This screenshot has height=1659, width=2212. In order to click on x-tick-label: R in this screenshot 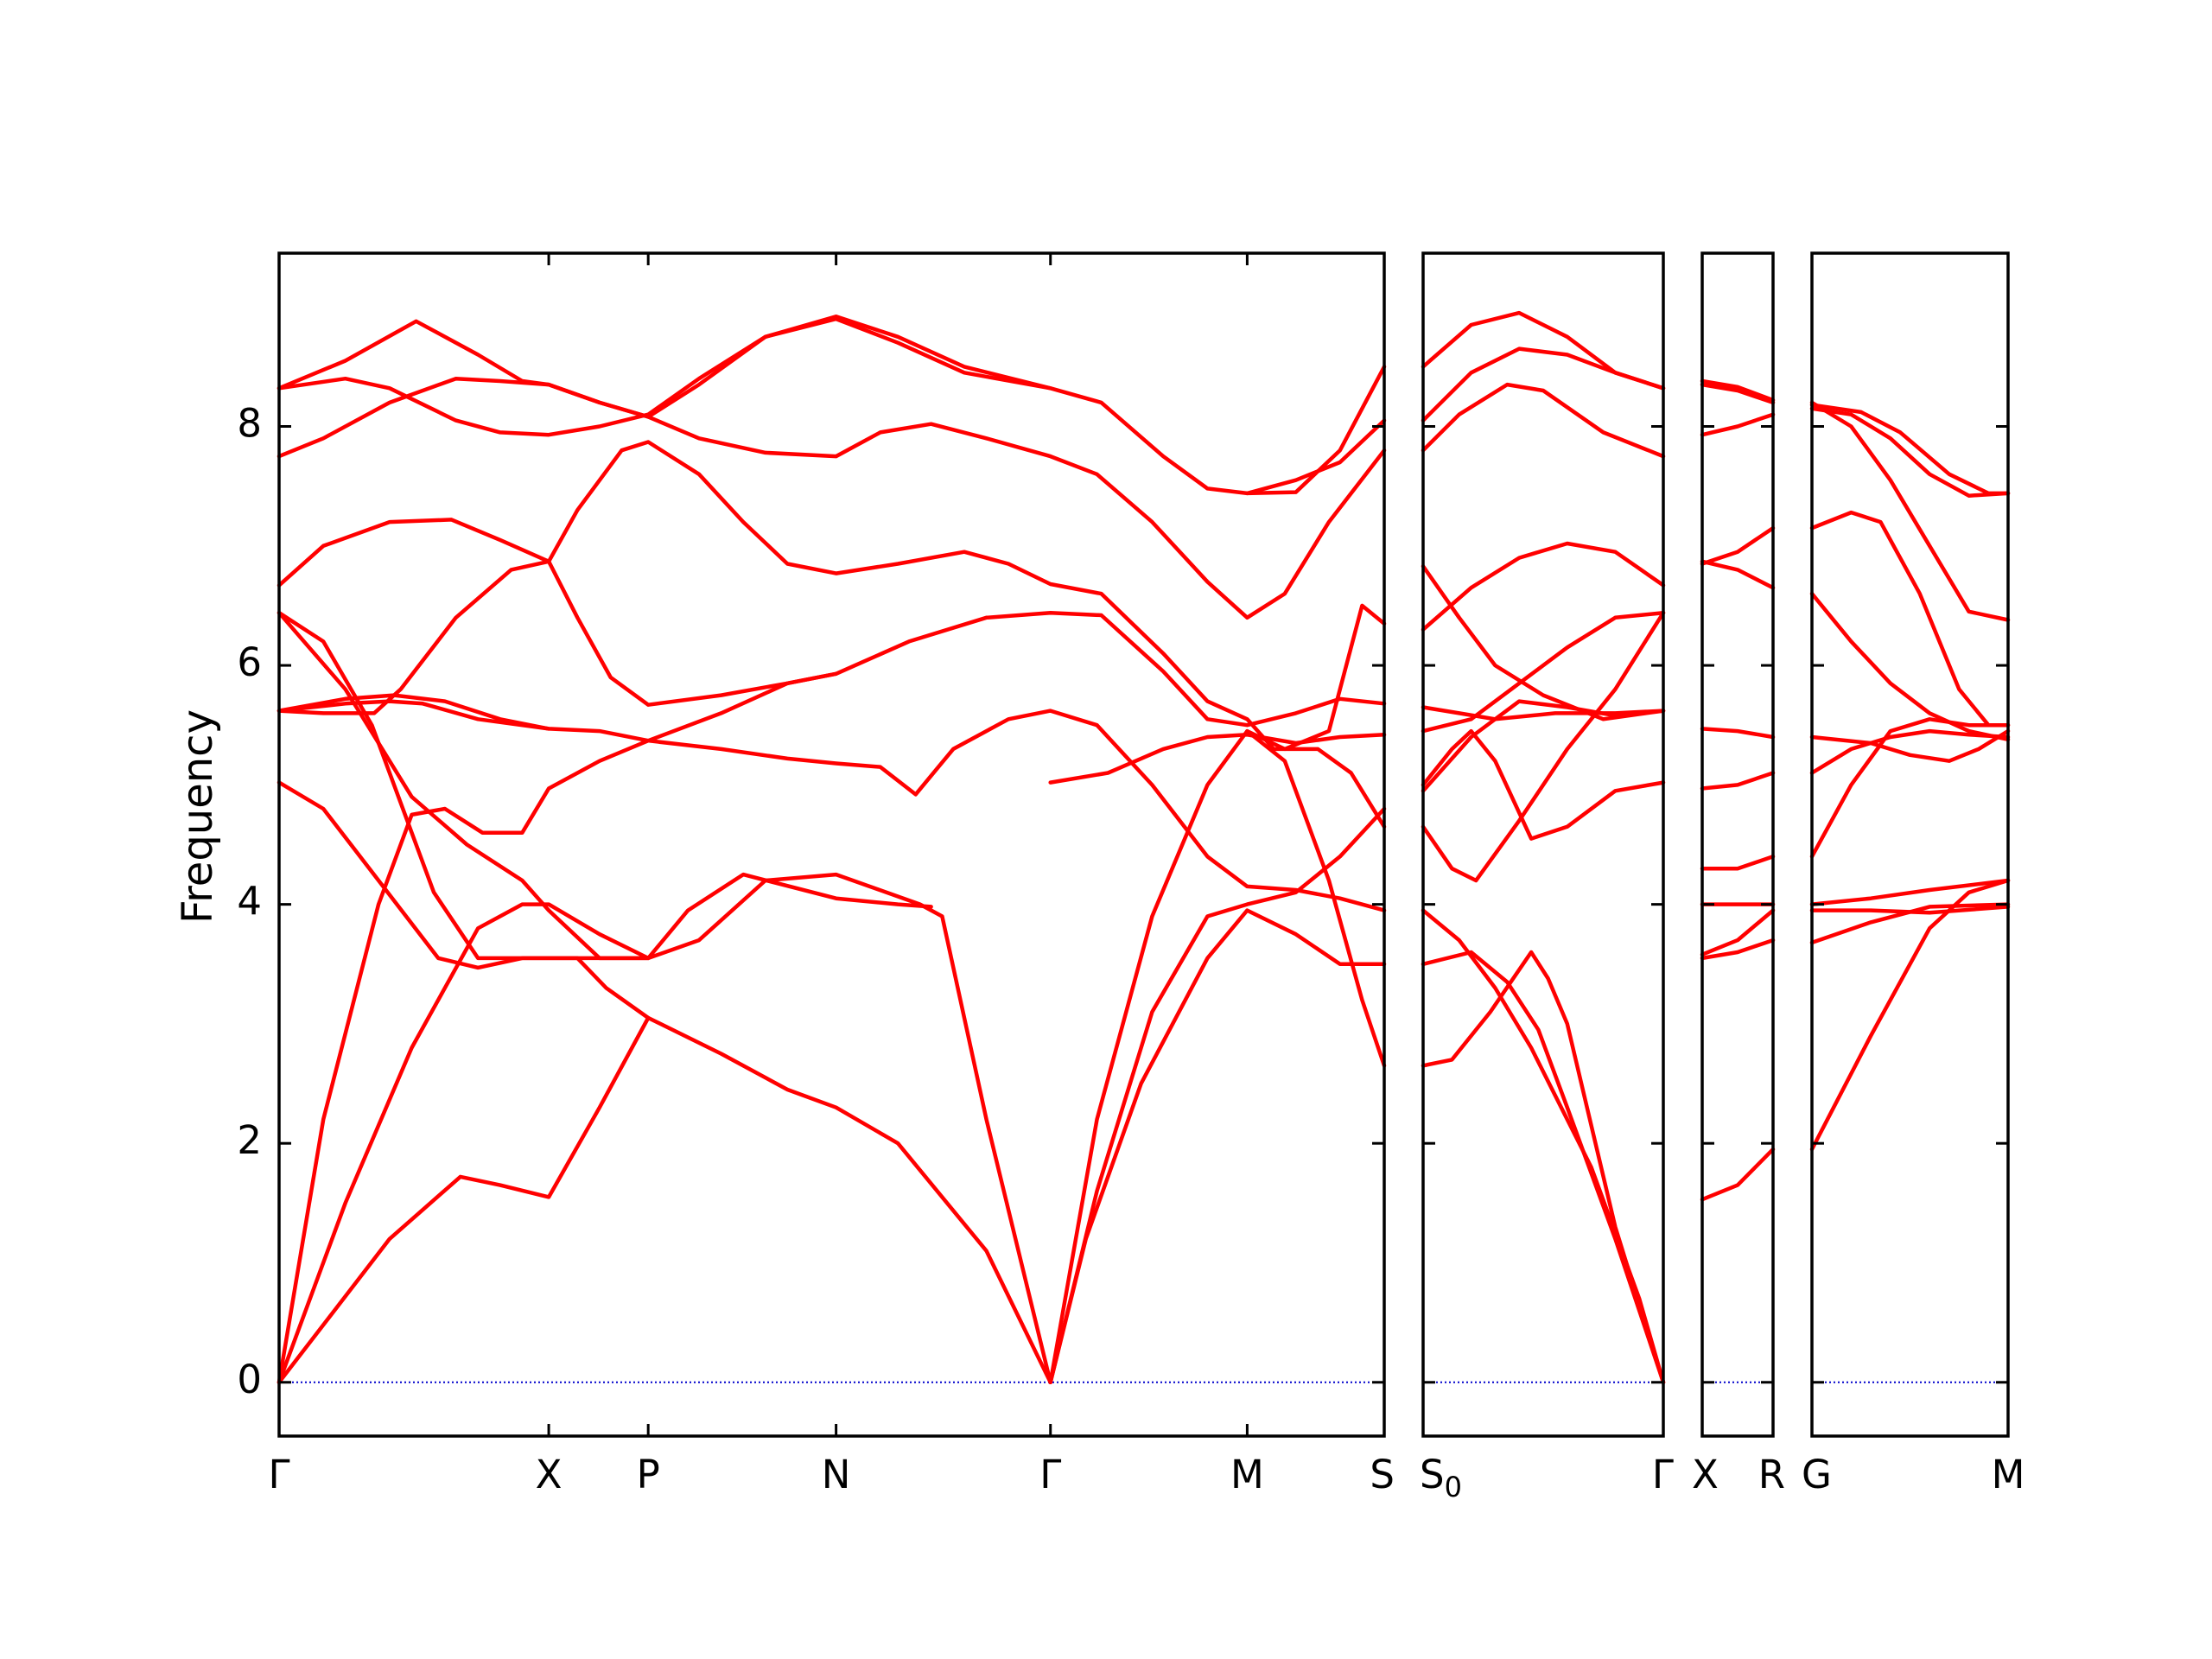, I will do `click(1771, 1474)`.